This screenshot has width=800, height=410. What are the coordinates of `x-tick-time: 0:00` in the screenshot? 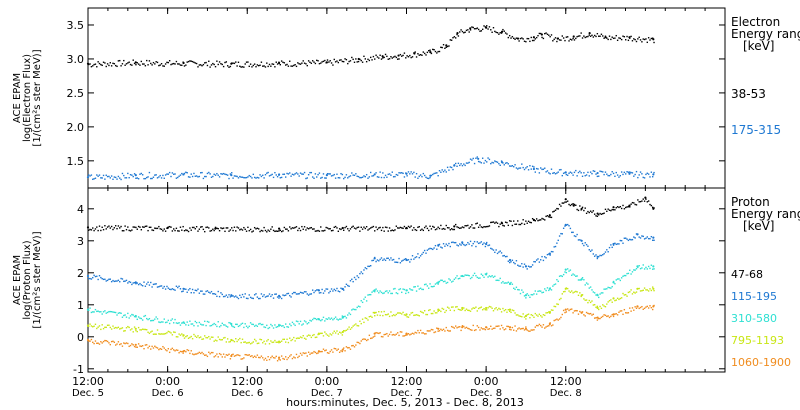 It's located at (327, 381).